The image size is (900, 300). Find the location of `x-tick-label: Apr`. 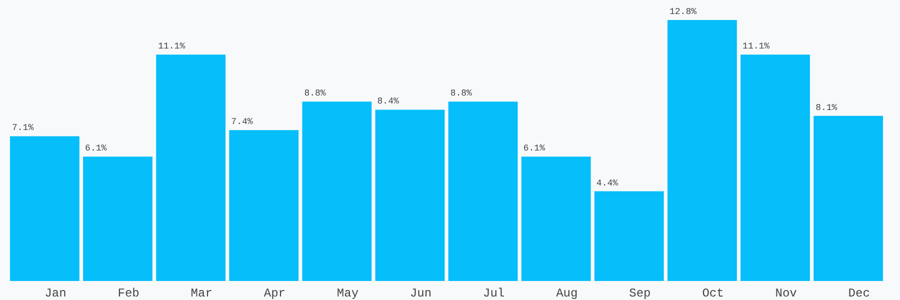

x-tick-label: Apr is located at coordinates (275, 293).